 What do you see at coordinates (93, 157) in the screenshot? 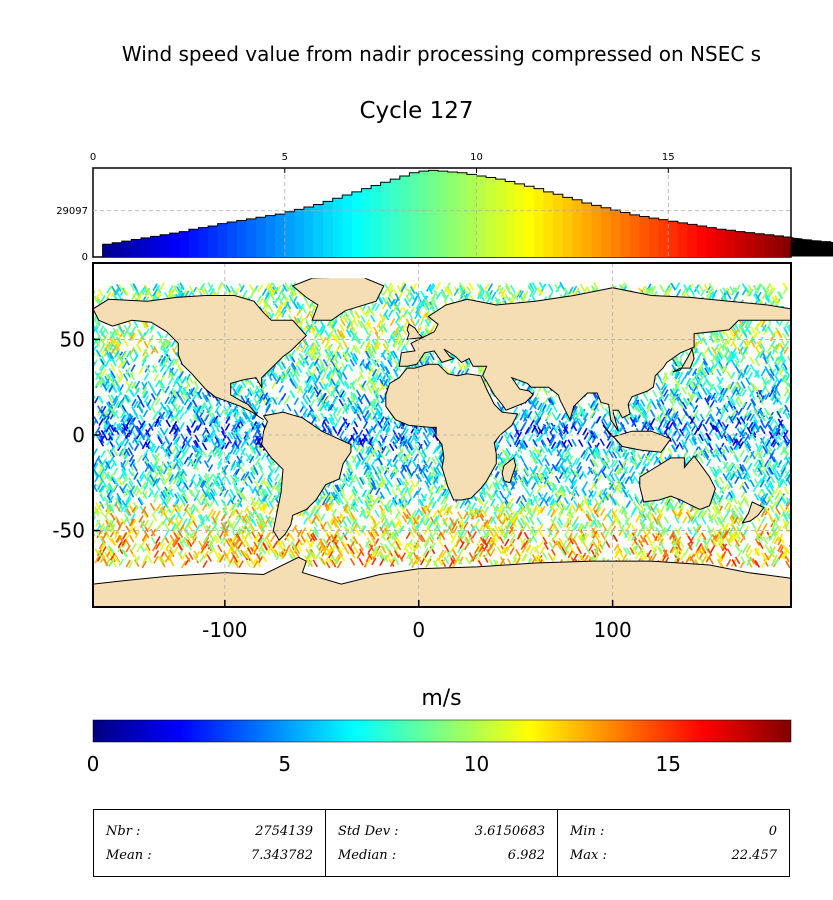
I see `histogram-x-tick-label: 0` at bounding box center [93, 157].